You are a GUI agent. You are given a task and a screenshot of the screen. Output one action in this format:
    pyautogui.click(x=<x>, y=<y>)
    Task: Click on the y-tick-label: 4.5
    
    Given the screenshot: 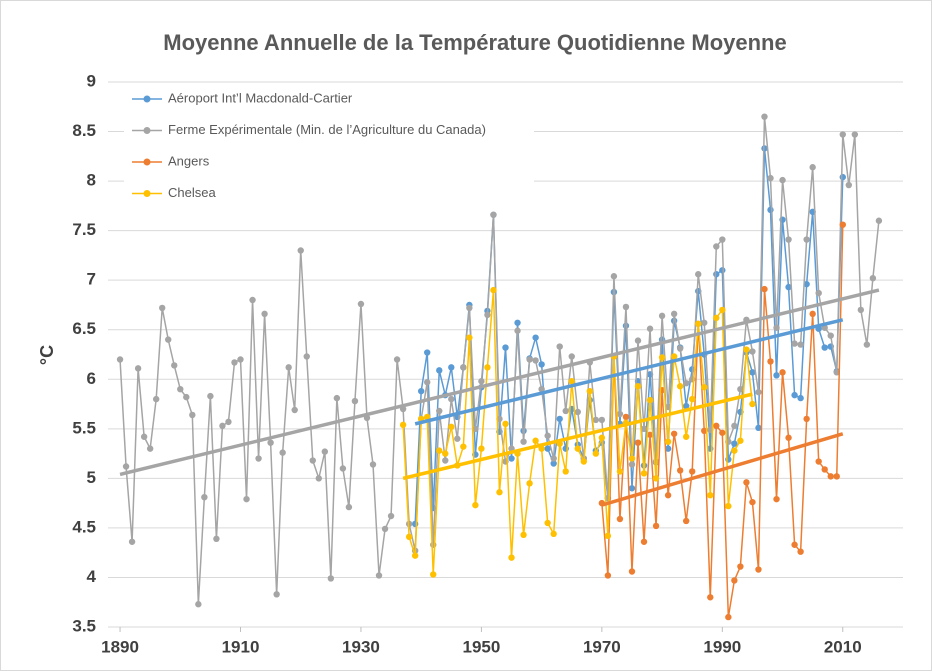 What is the action you would take?
    pyautogui.click(x=84, y=526)
    